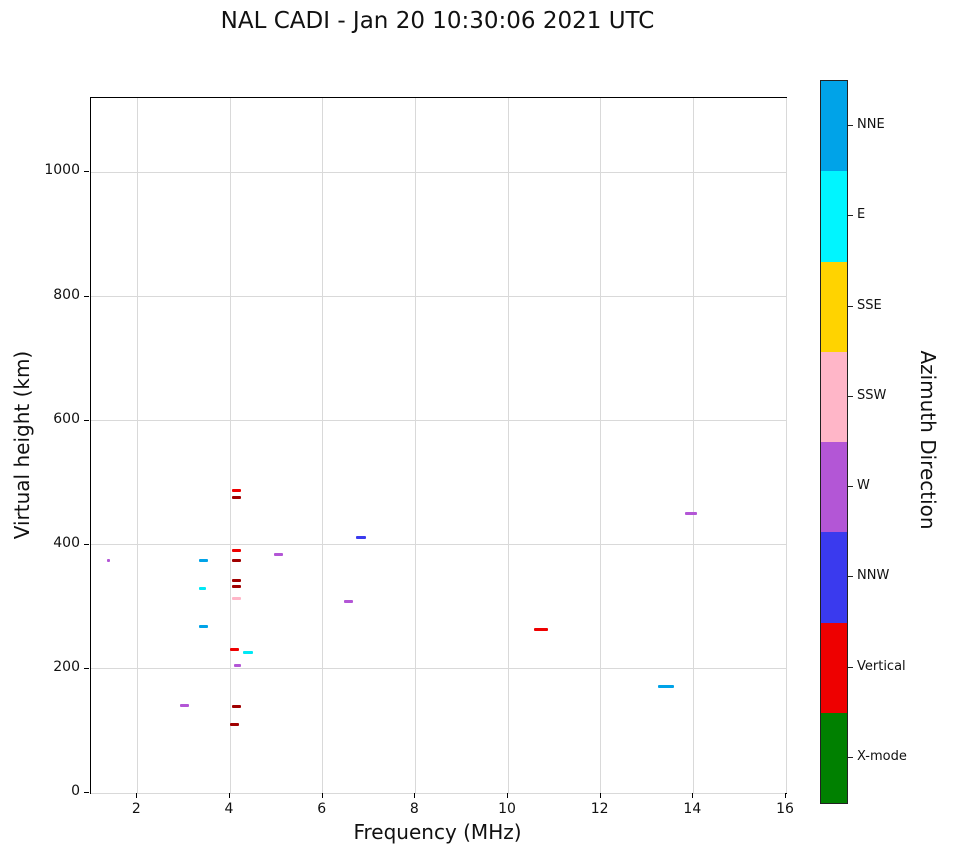 The width and height of the screenshot is (958, 857). Describe the element at coordinates (66, 666) in the screenshot. I see `y-tick-label: 200` at that location.